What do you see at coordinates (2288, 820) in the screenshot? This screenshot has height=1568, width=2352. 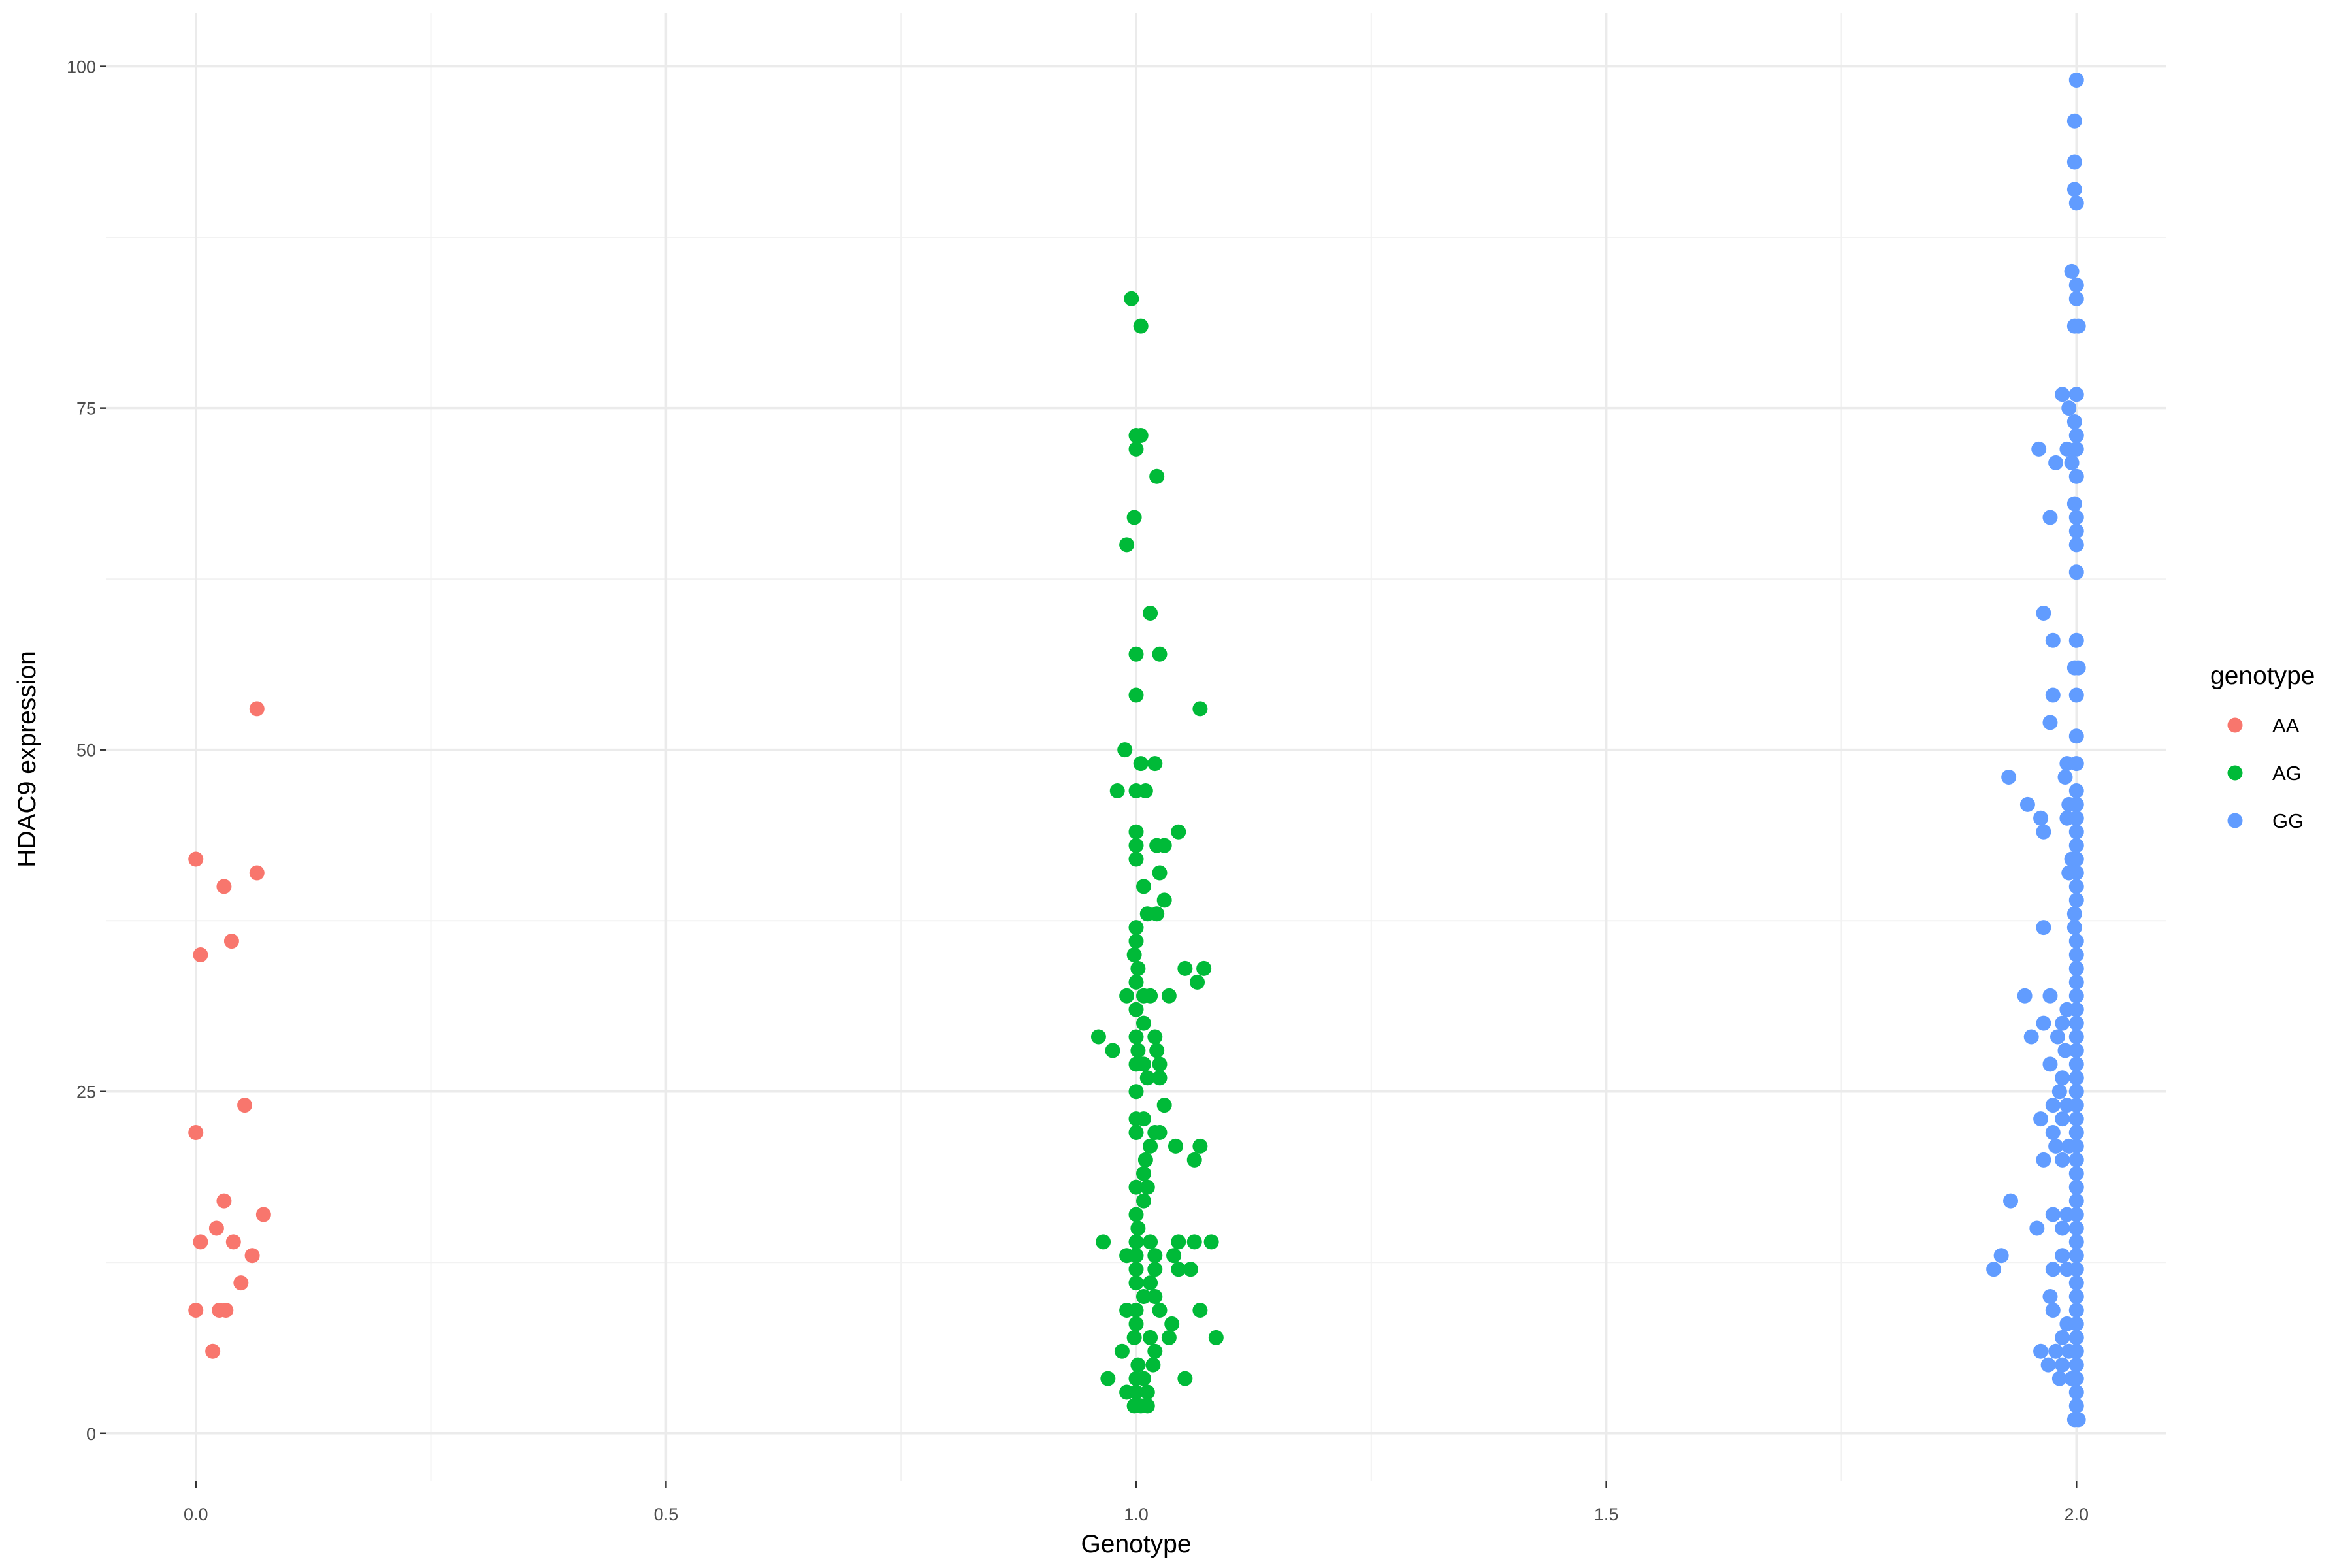 I see `legend-label-gg: GG` at bounding box center [2288, 820].